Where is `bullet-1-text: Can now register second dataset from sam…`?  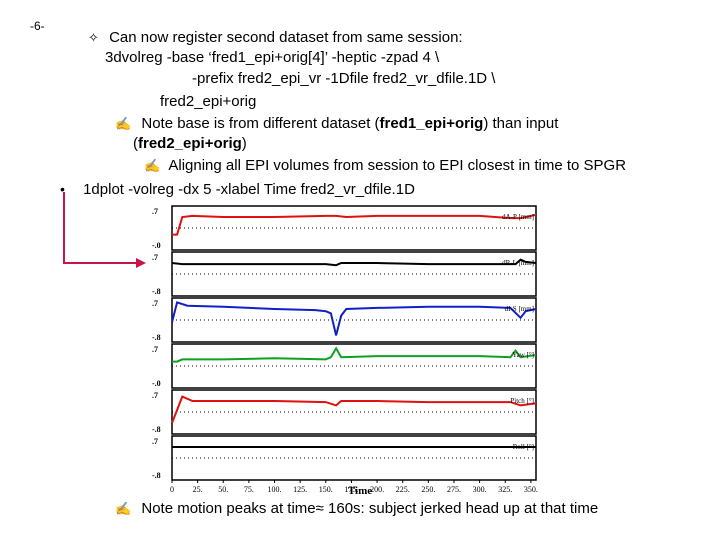 bullet-1-text: Can now register second dataset from sam… is located at coordinates (286, 37).